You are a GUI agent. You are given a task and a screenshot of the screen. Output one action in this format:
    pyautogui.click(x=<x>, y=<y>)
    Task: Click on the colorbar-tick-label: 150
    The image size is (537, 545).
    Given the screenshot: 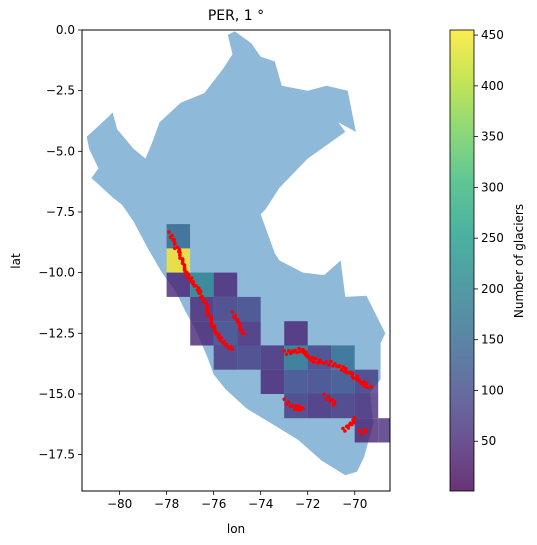 What is the action you would take?
    pyautogui.click(x=492, y=340)
    